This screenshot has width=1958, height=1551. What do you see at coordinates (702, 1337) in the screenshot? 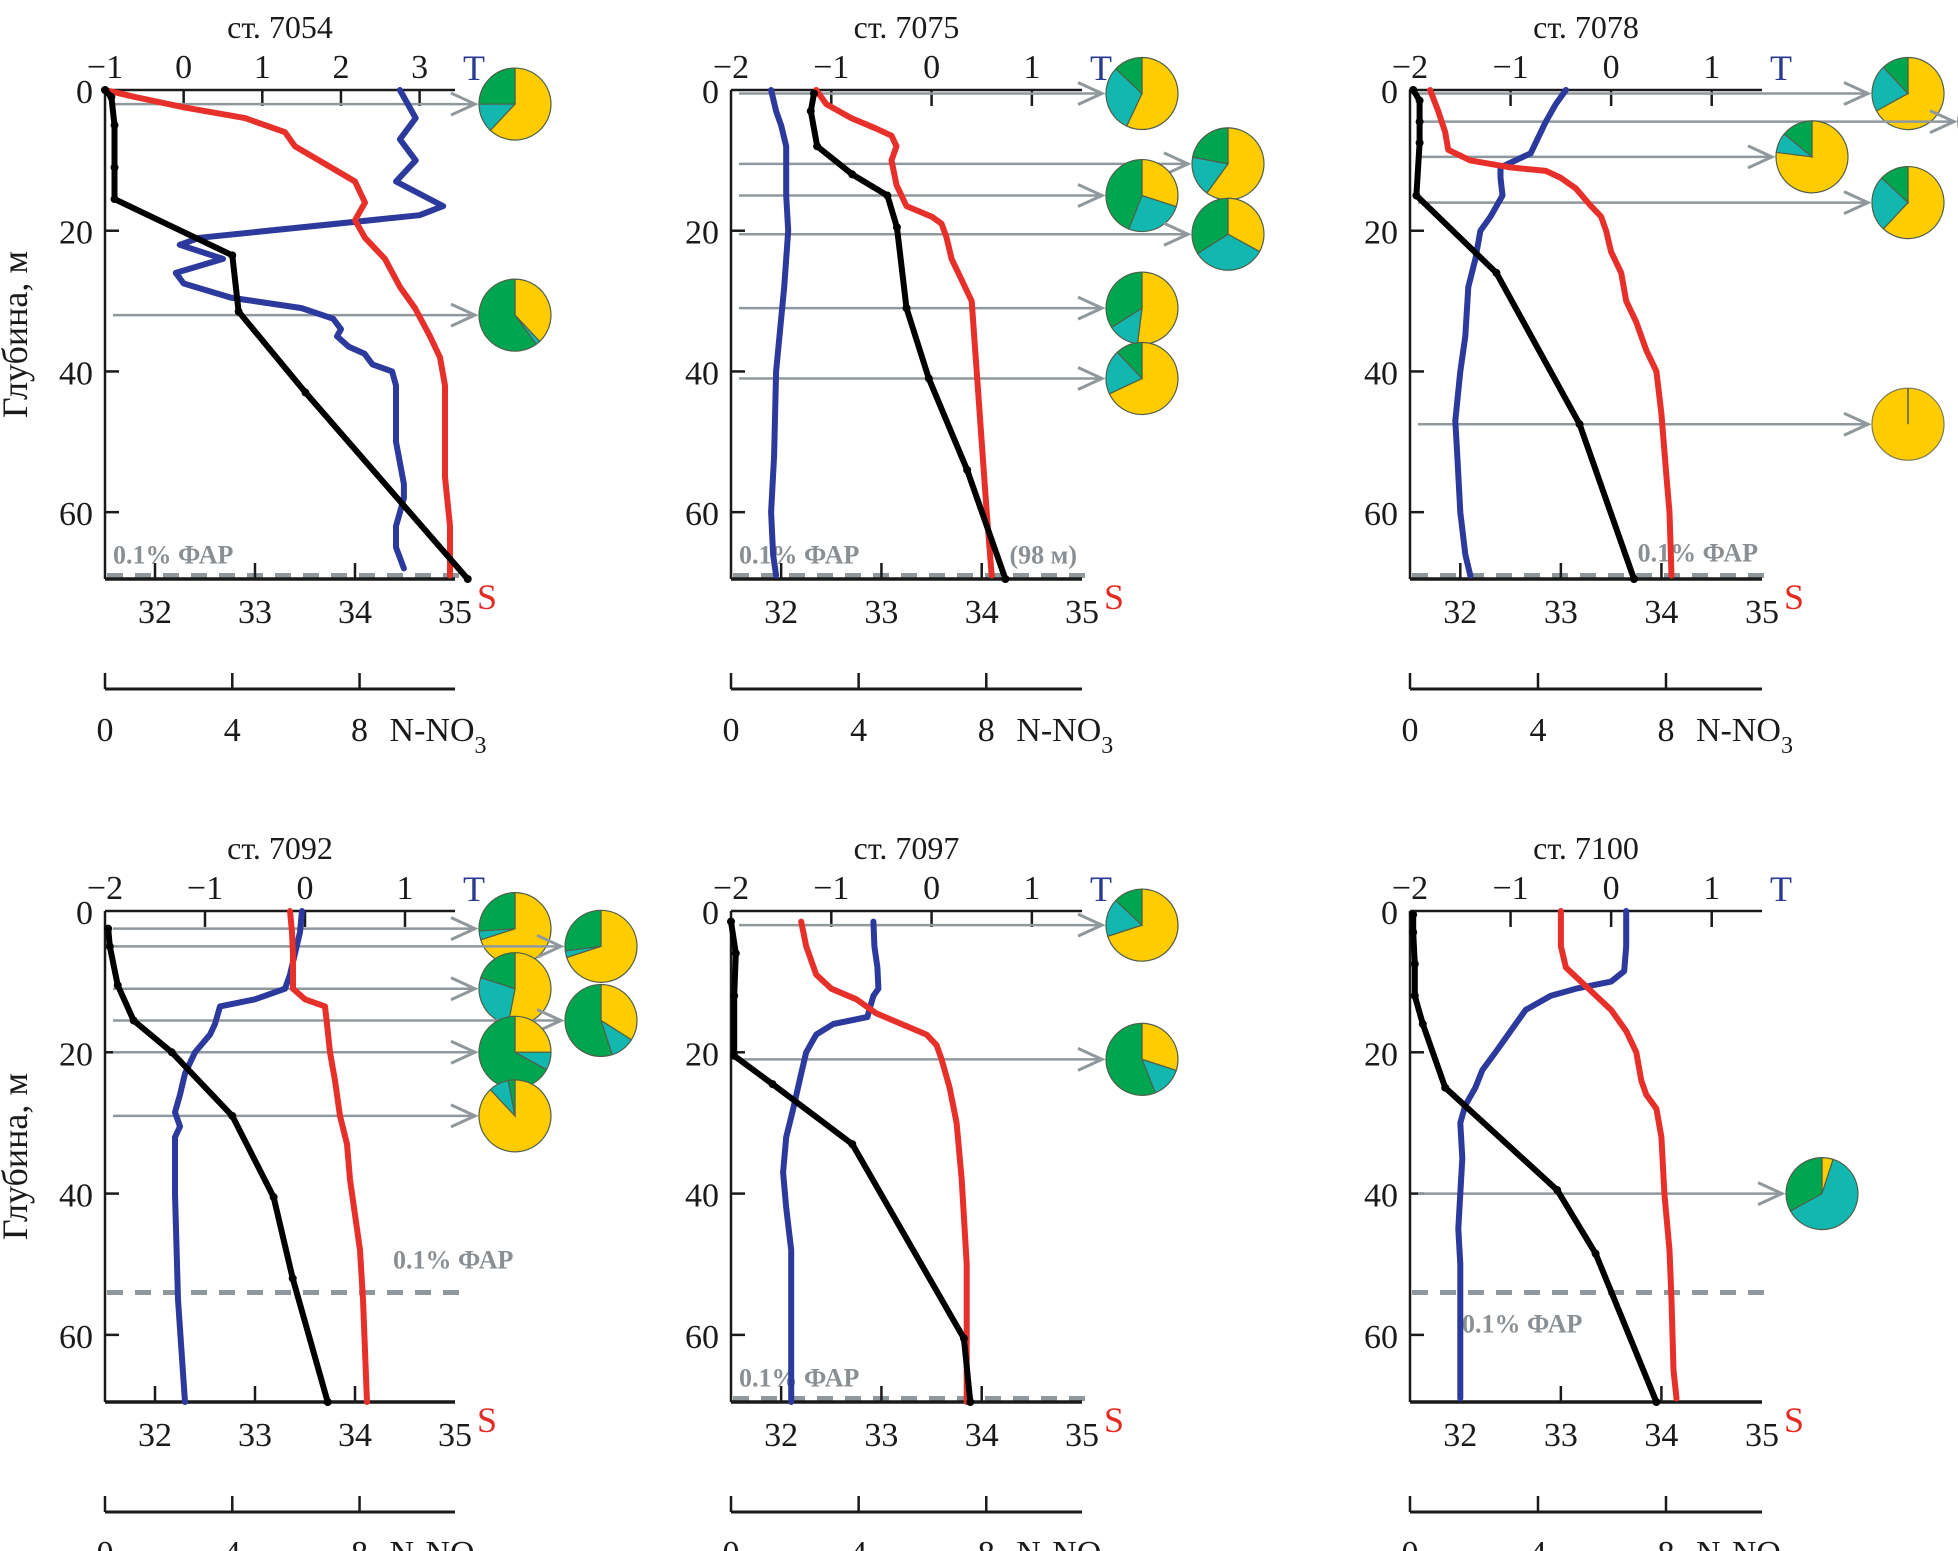
I see `depth-tick-label: 60` at bounding box center [702, 1337].